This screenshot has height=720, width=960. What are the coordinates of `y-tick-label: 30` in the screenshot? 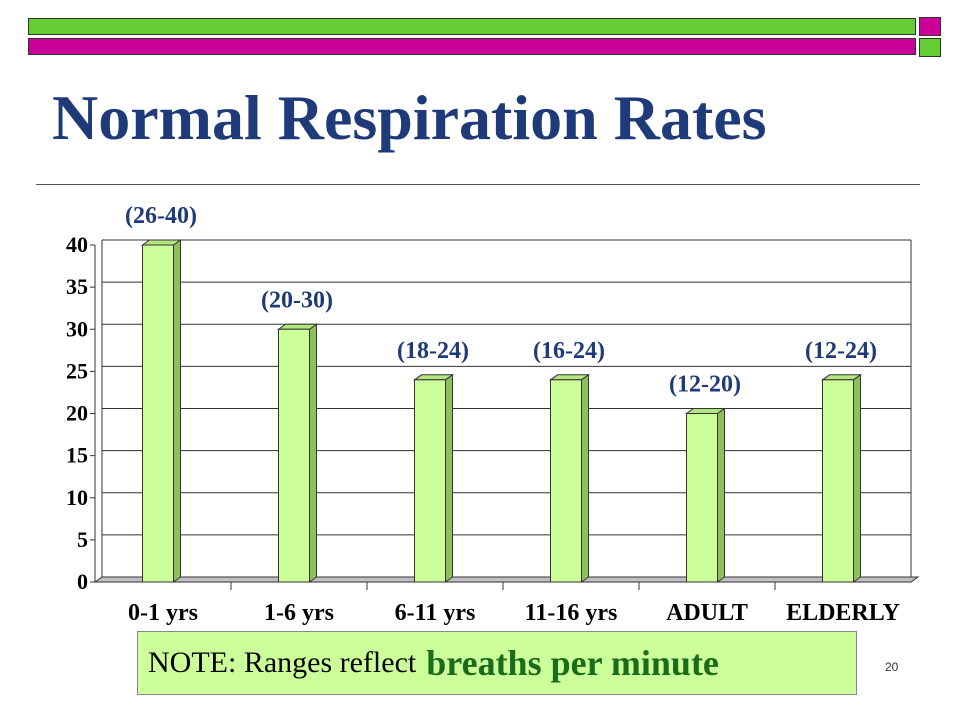 It's located at (77, 328).